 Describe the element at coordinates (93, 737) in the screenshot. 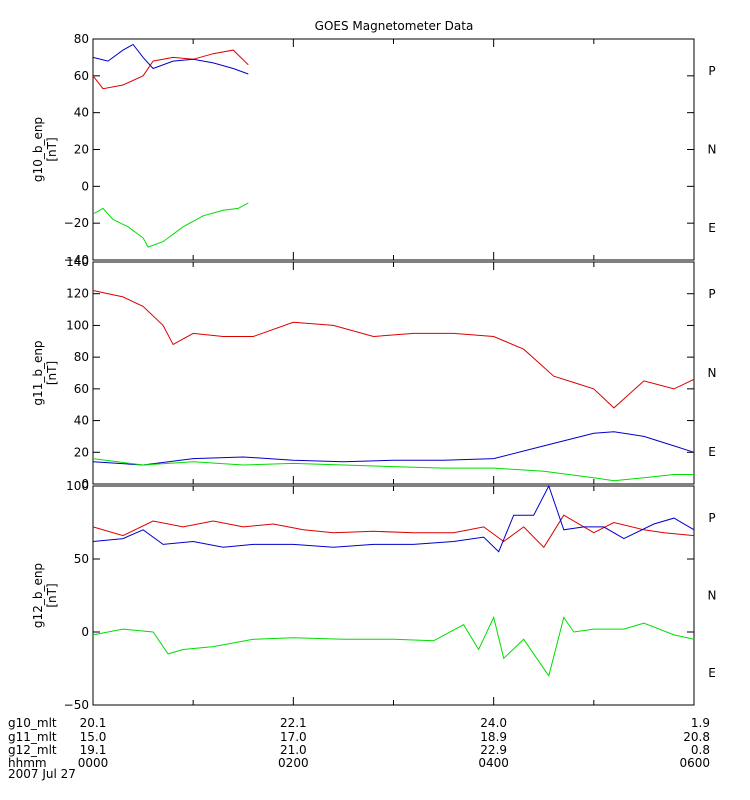

I see `axis-value-g11_mlt: 15.0` at that location.